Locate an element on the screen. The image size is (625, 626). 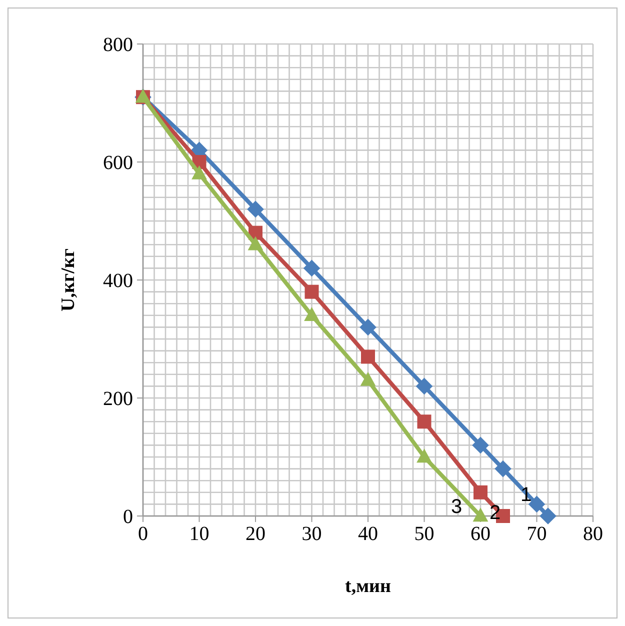
x-tick-label: 50 is located at coordinates (424, 534).